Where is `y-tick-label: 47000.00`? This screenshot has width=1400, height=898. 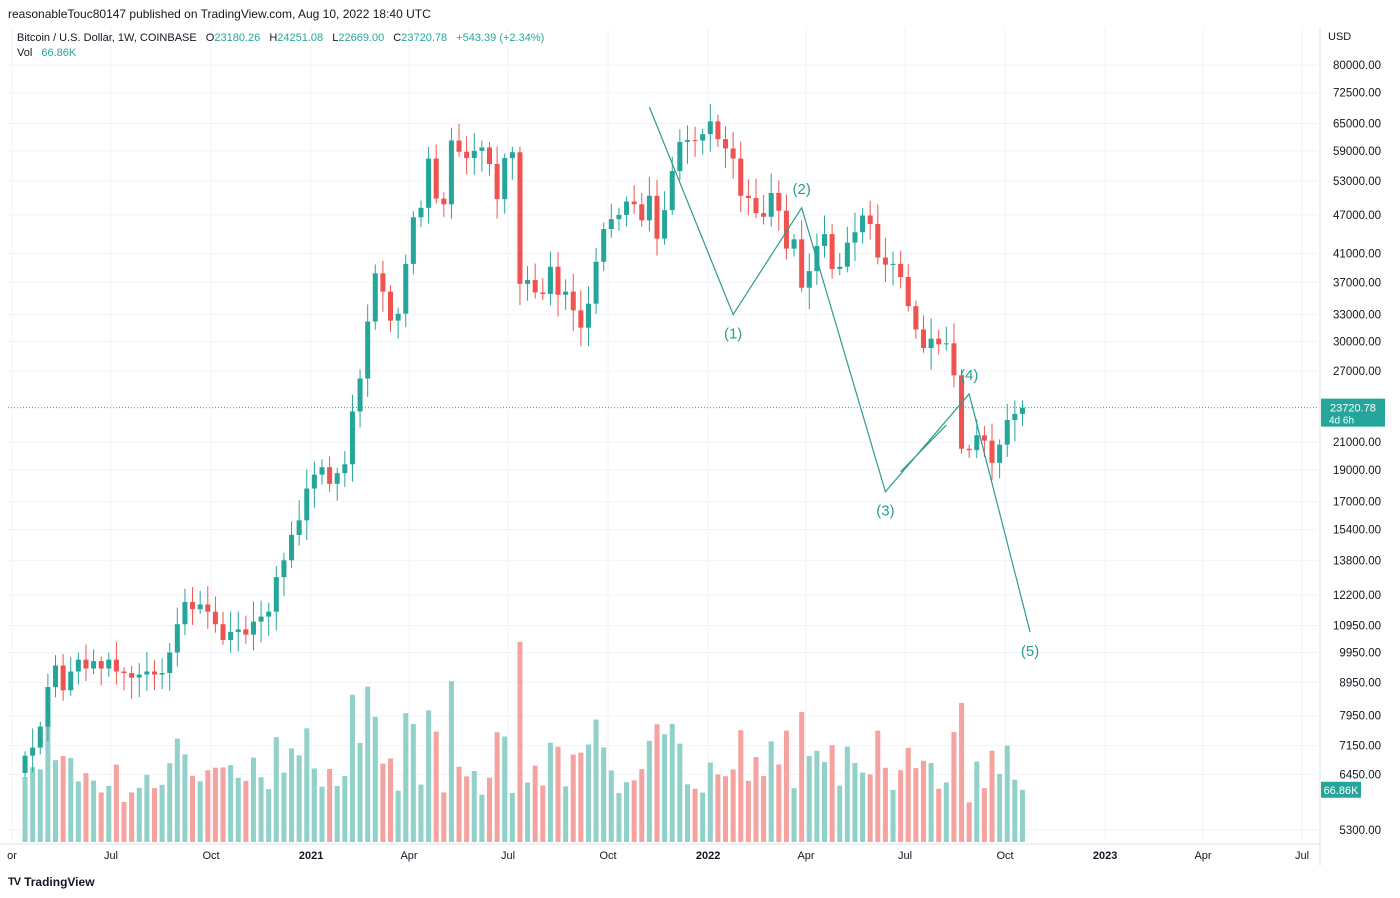 y-tick-label: 47000.00 is located at coordinates (1357, 216).